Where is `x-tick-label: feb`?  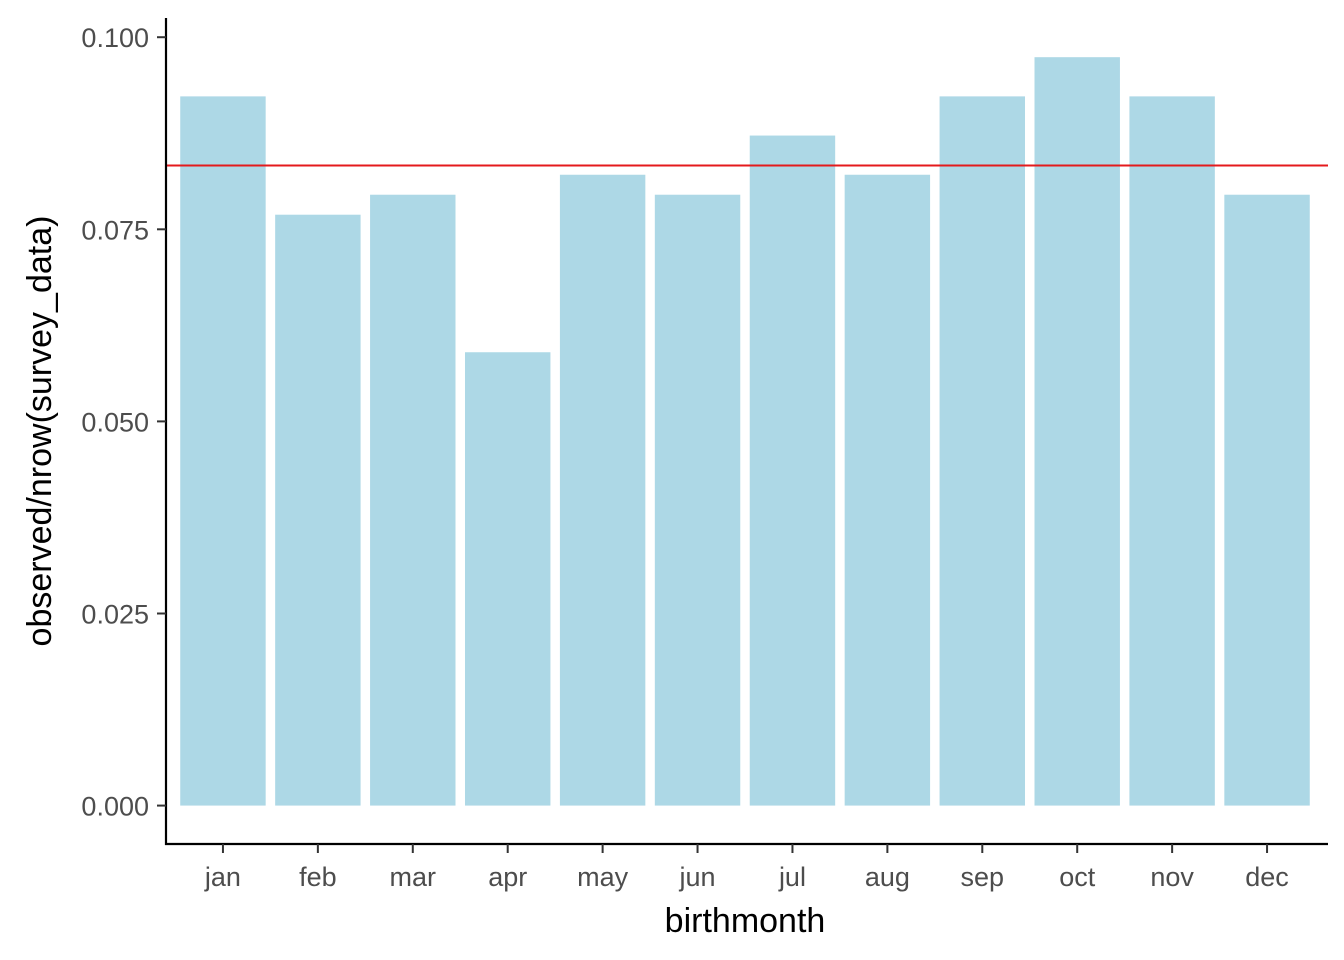 x-tick-label: feb is located at coordinates (318, 877).